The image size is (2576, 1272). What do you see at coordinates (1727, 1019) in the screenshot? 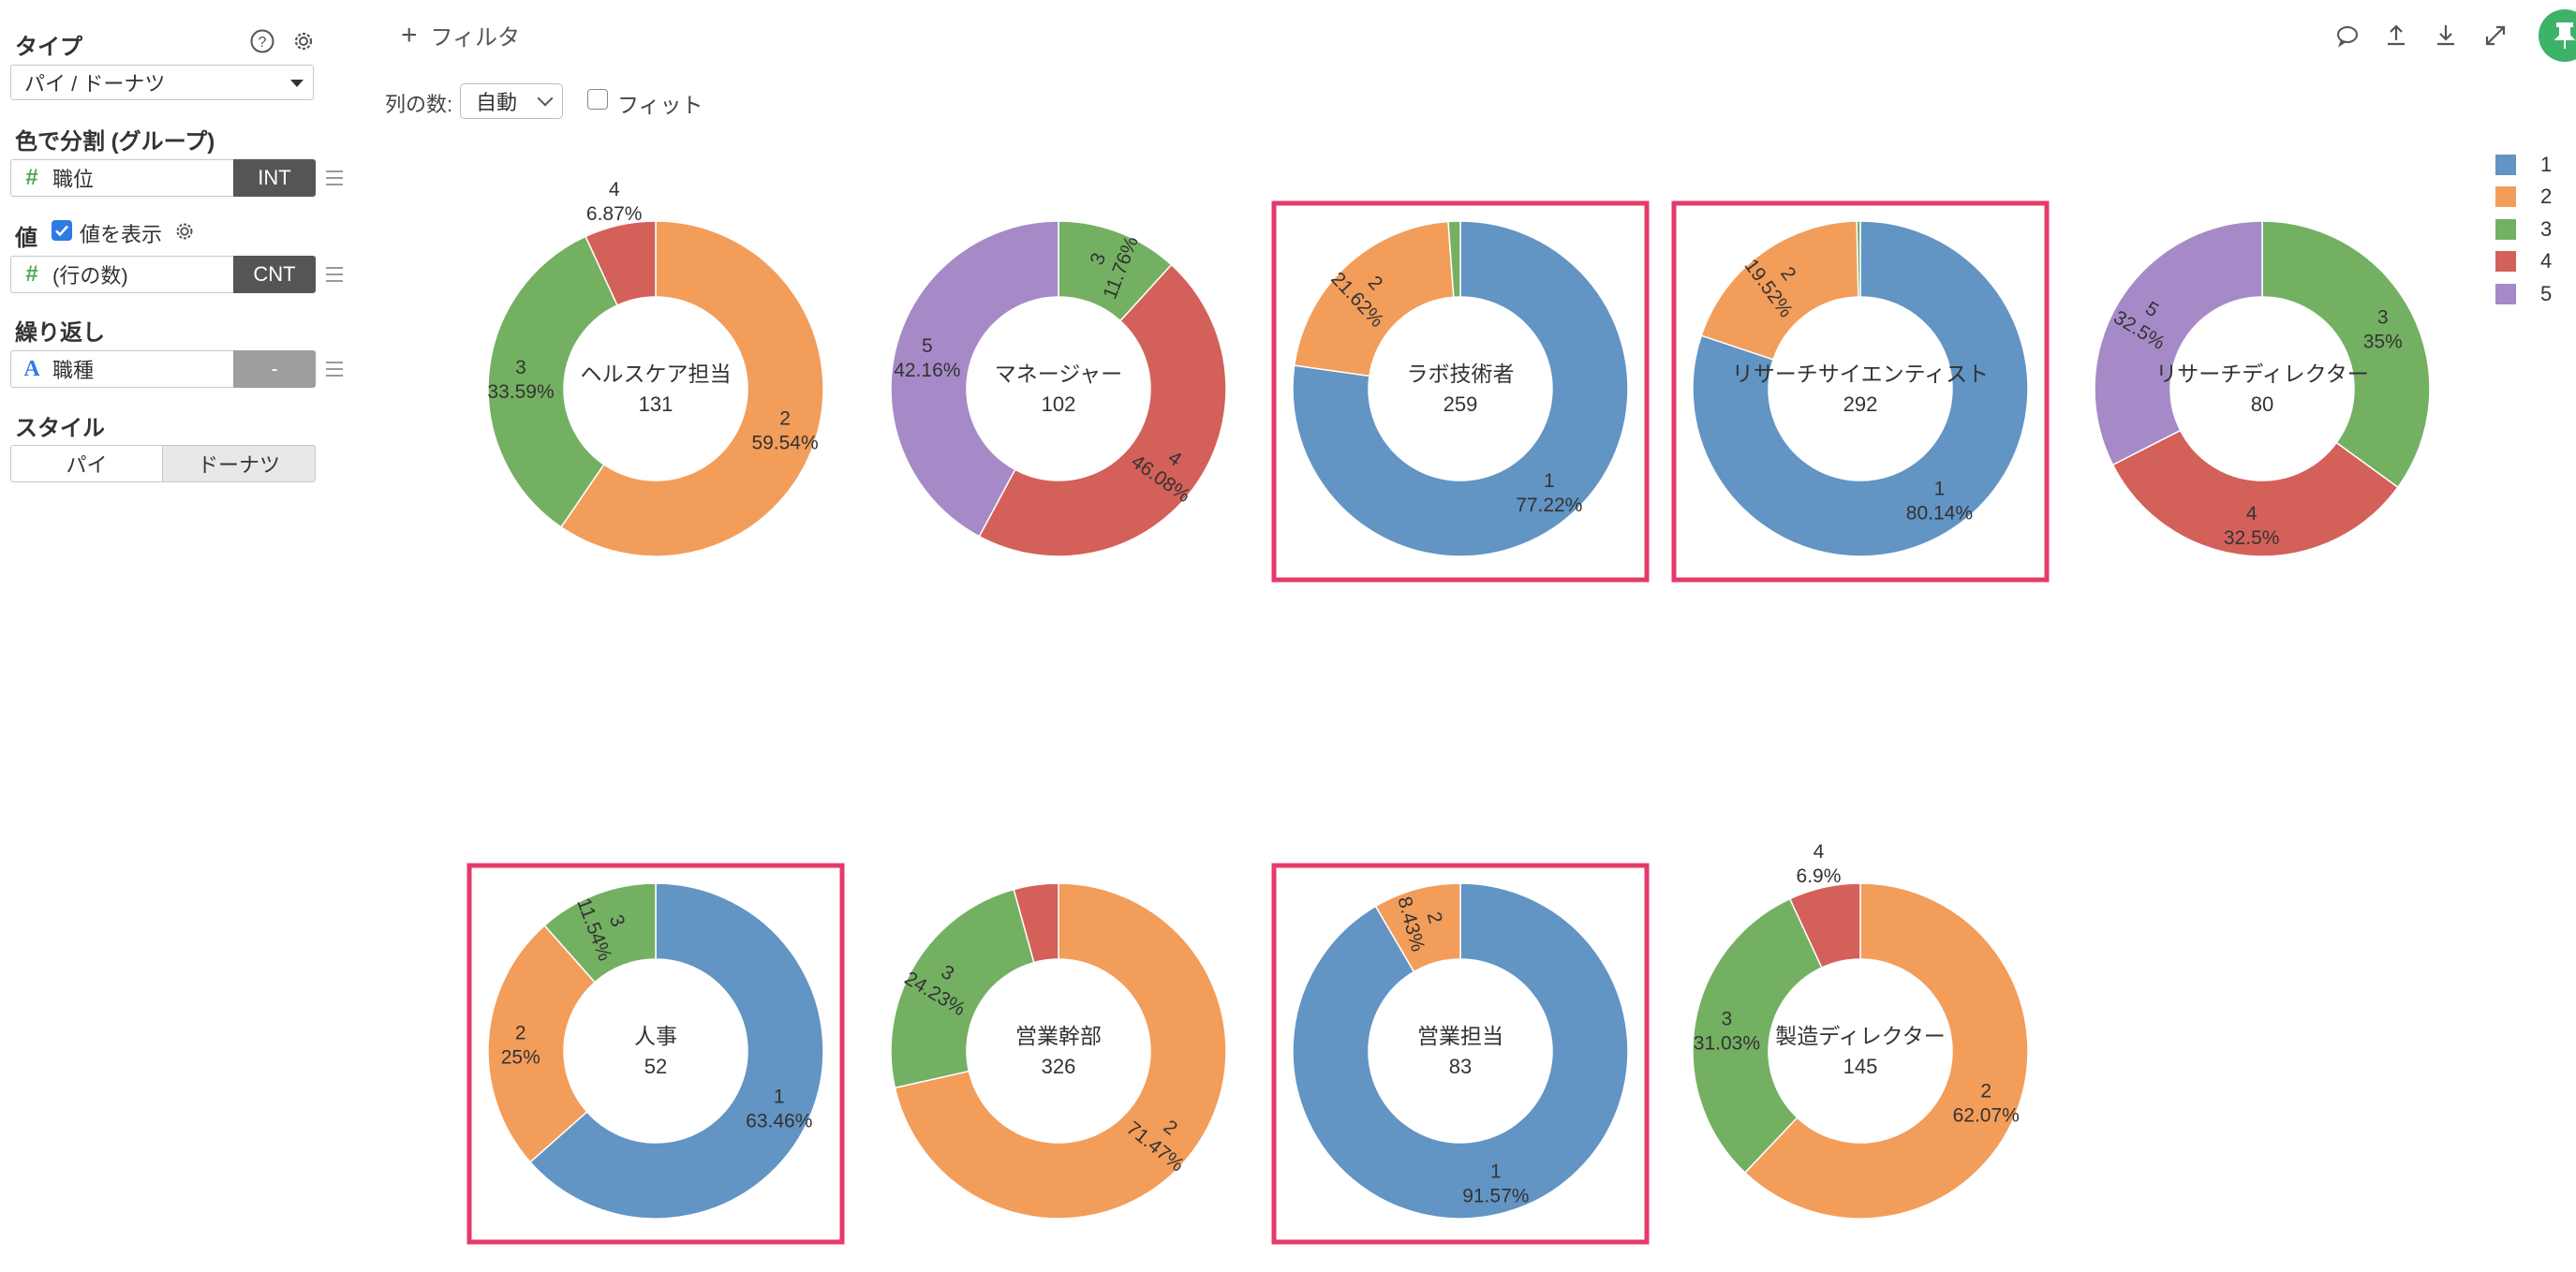
I see `slice-key: 3` at bounding box center [1727, 1019].